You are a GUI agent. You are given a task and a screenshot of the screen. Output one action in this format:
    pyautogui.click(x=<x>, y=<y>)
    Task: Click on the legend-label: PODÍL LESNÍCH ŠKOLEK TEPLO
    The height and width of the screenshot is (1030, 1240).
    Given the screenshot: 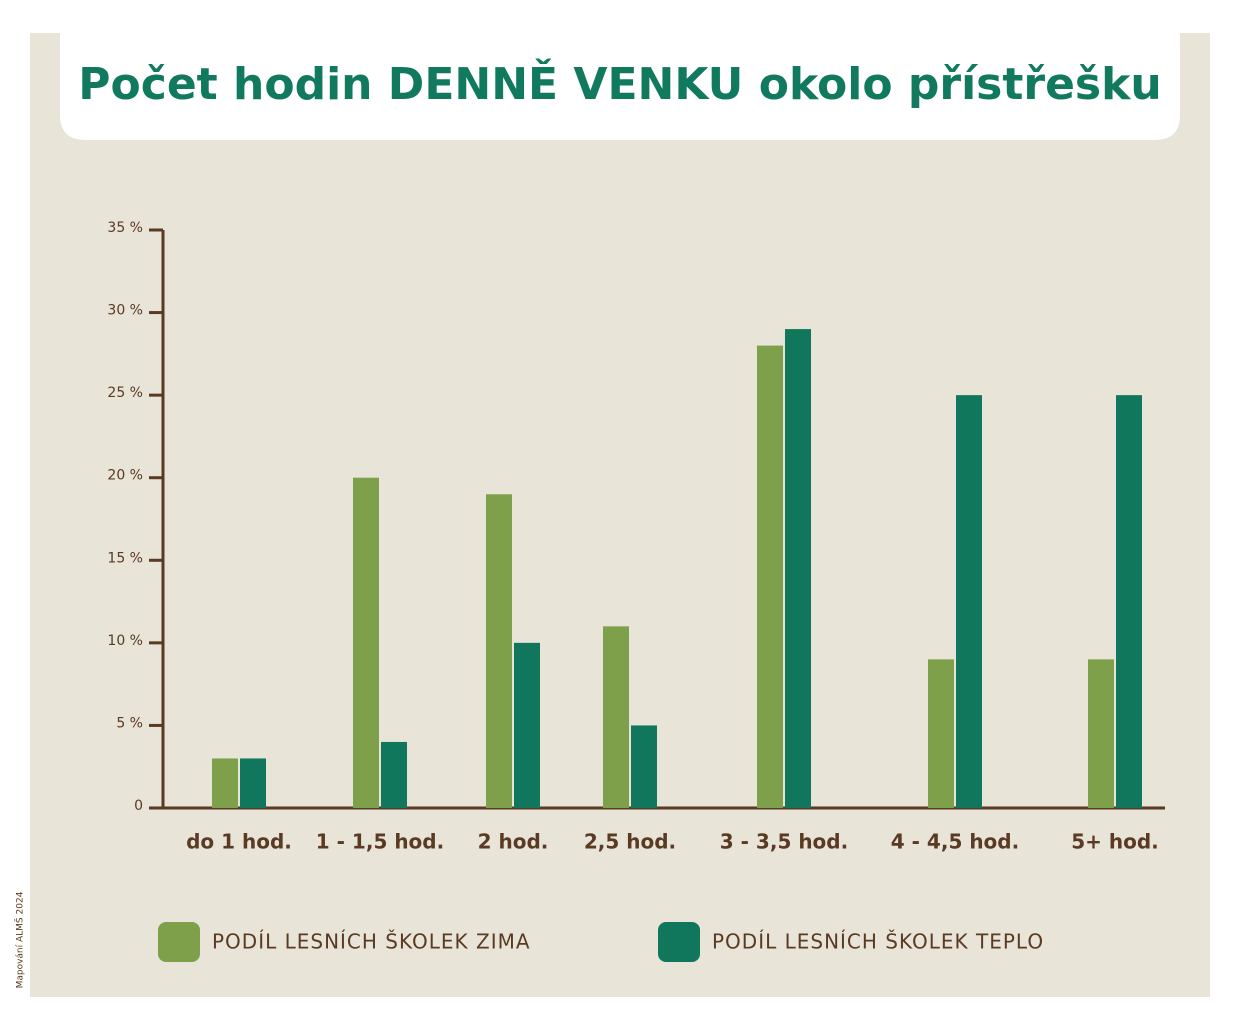 What is the action you would take?
    pyautogui.click(x=878, y=942)
    